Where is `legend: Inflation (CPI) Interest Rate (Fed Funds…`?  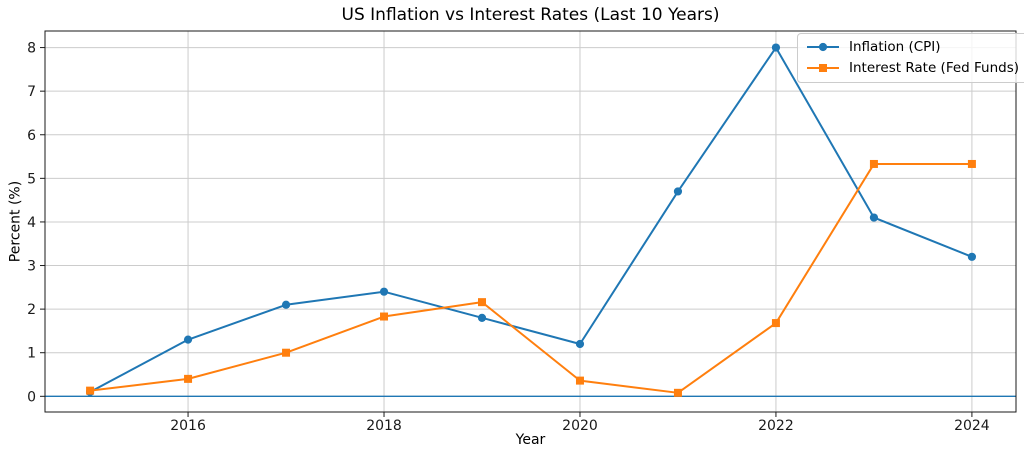 legend: Inflation (CPI) Interest Rate (Fed Funds… is located at coordinates (910, 58).